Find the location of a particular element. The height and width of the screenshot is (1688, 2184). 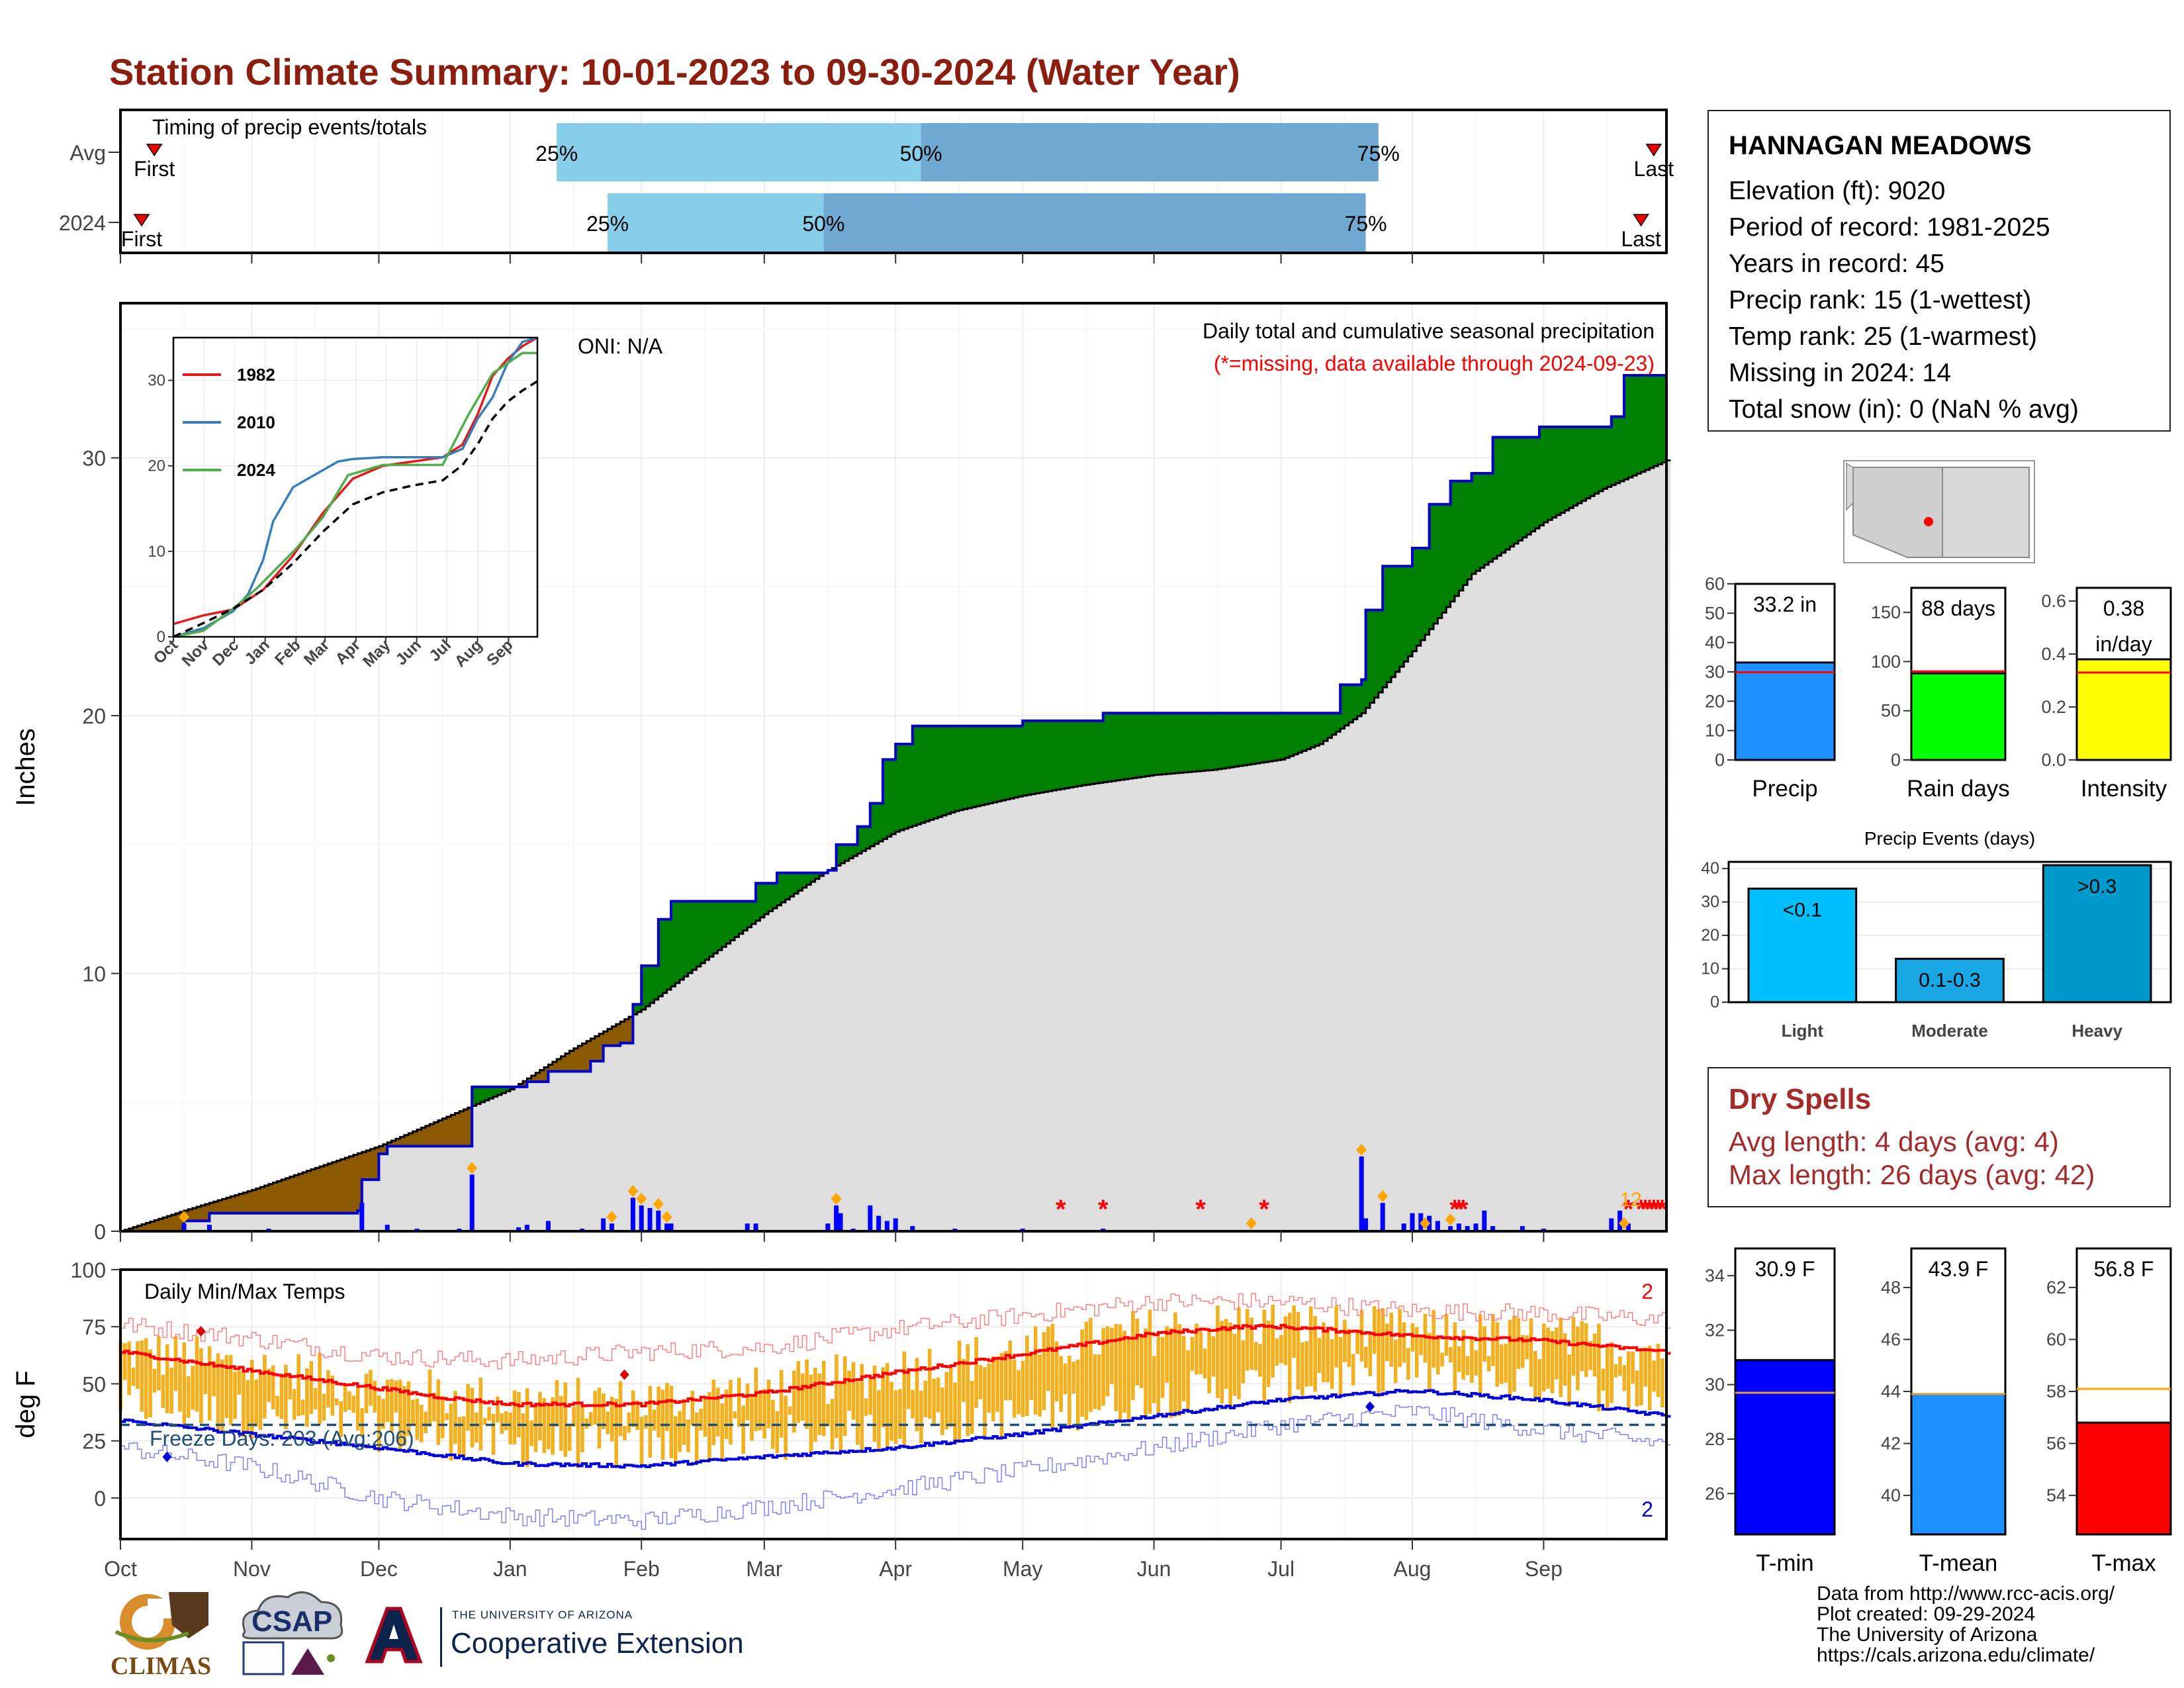

rain_days-y-tick-label: 0 is located at coordinates (1896, 760).